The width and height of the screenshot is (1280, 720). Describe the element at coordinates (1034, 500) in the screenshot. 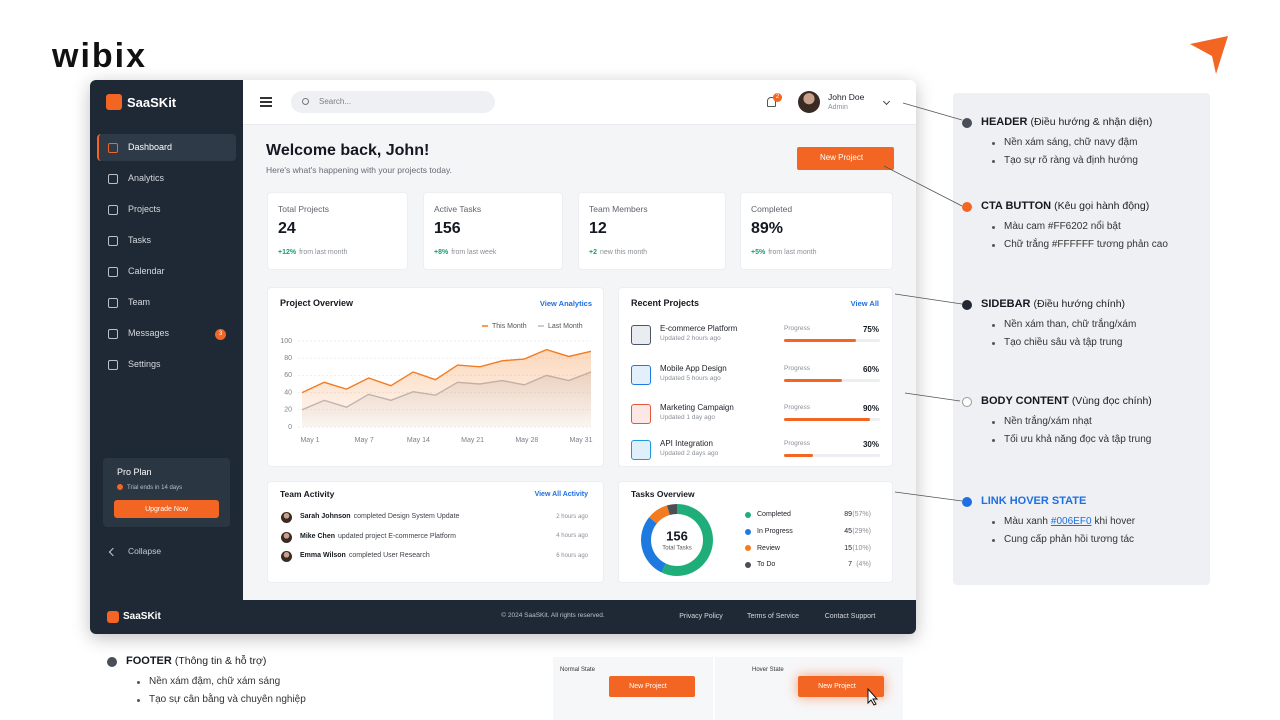

I see `annotation-title: LINK HOVER STATE` at that location.